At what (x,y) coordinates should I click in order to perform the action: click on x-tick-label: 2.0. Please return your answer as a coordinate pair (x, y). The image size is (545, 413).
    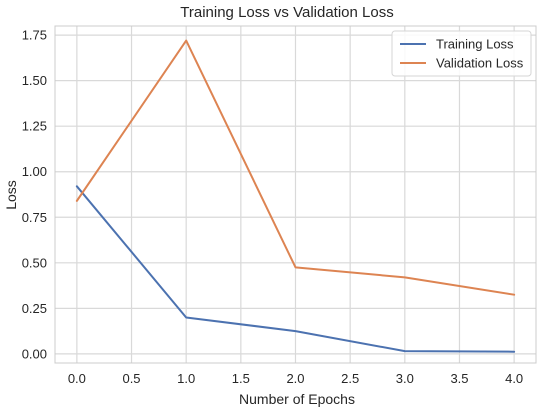
    Looking at the image, I should click on (295, 378).